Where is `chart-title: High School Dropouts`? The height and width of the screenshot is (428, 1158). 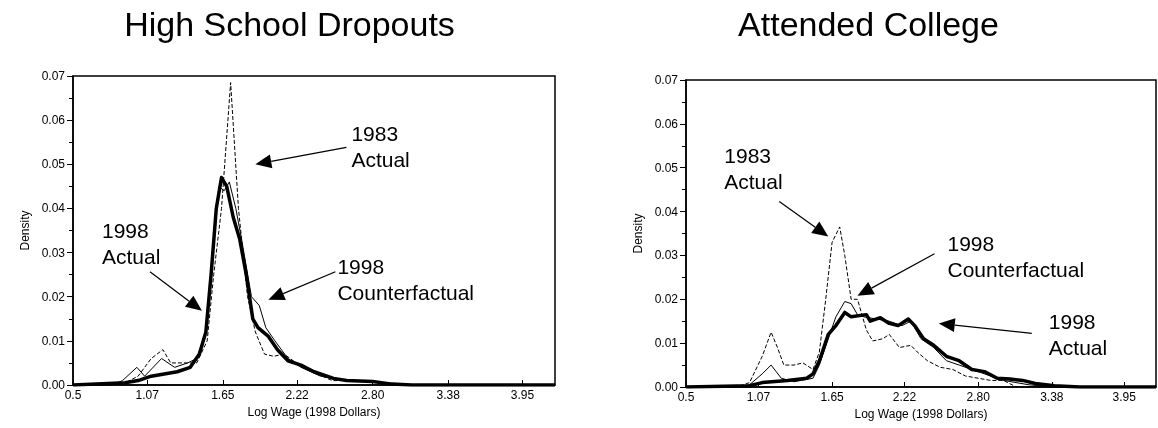
chart-title: High School Dropouts is located at coordinates (289, 24).